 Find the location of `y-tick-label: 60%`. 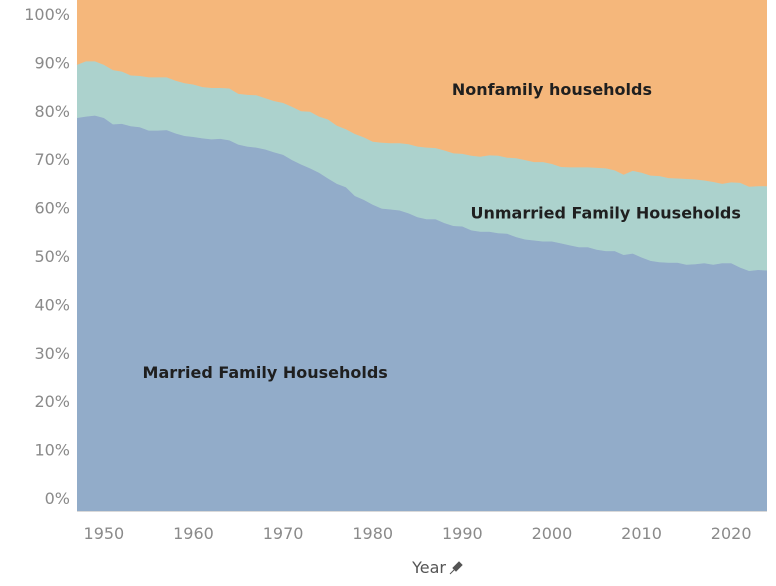

y-tick-label: 60% is located at coordinates (52, 208).